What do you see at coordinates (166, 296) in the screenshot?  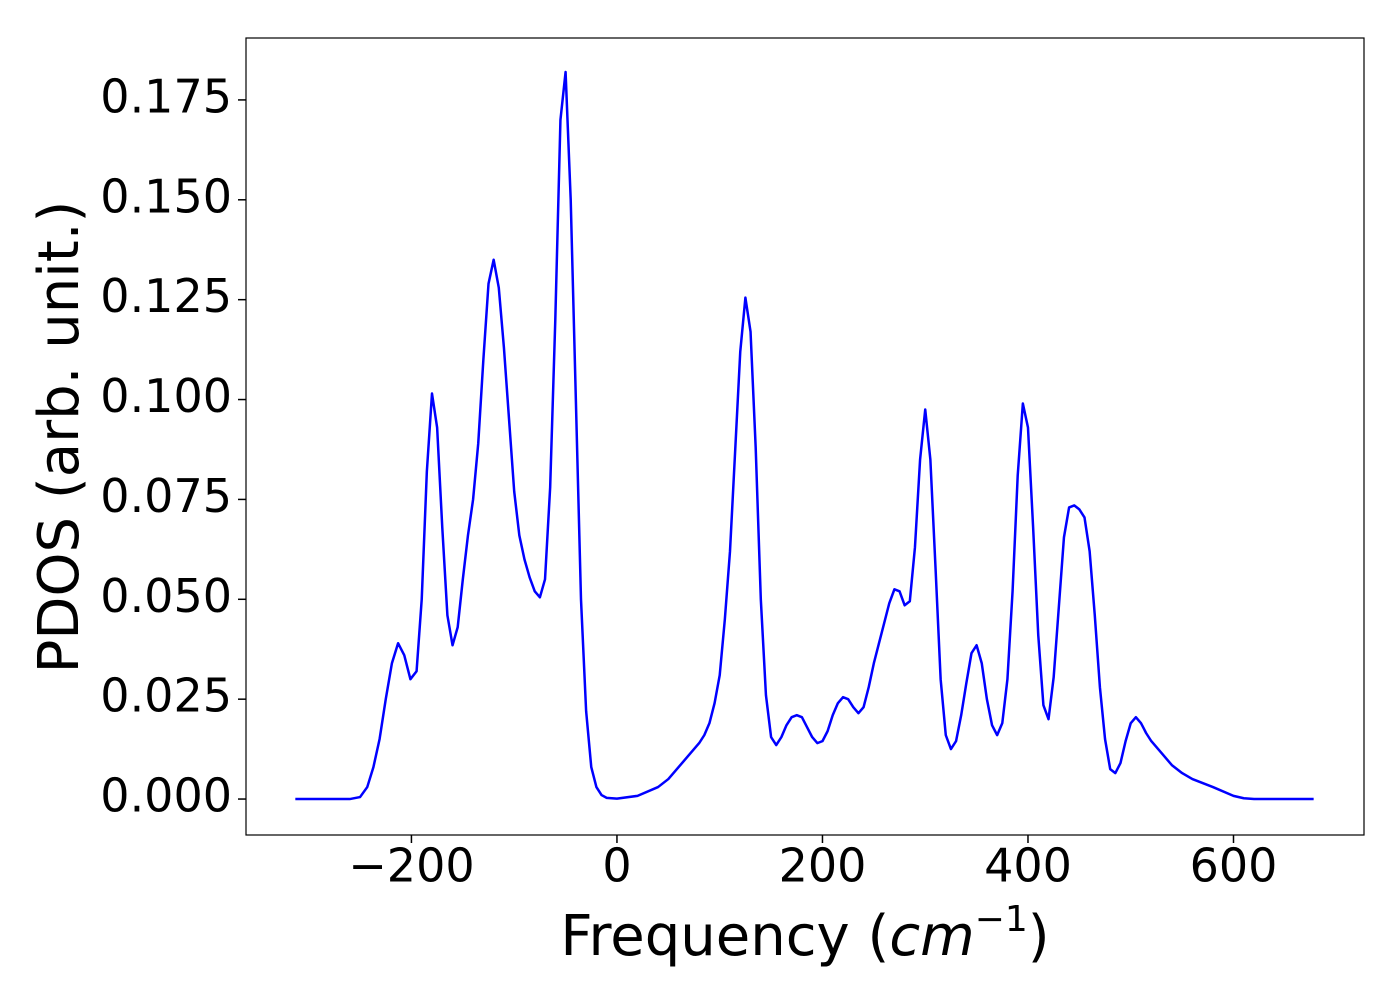 I see `y-tick-label: 0.125` at bounding box center [166, 296].